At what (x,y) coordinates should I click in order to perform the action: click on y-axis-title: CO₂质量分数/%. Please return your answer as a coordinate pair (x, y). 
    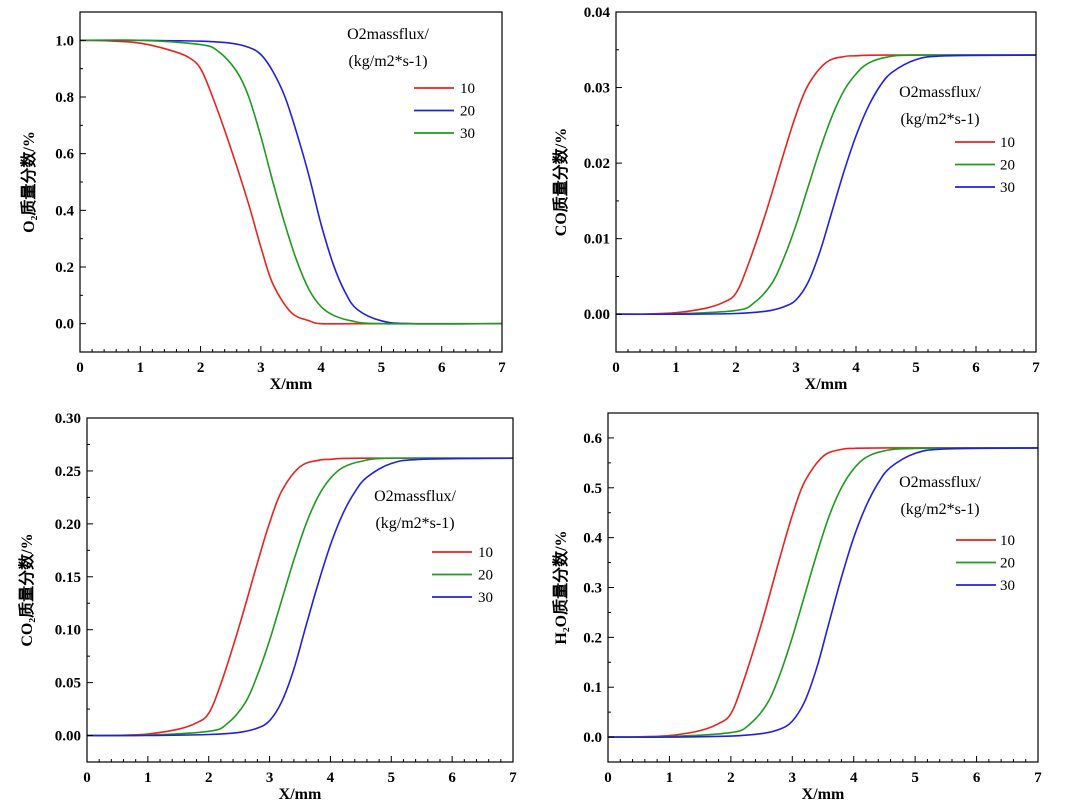
    Looking at the image, I should click on (26, 589).